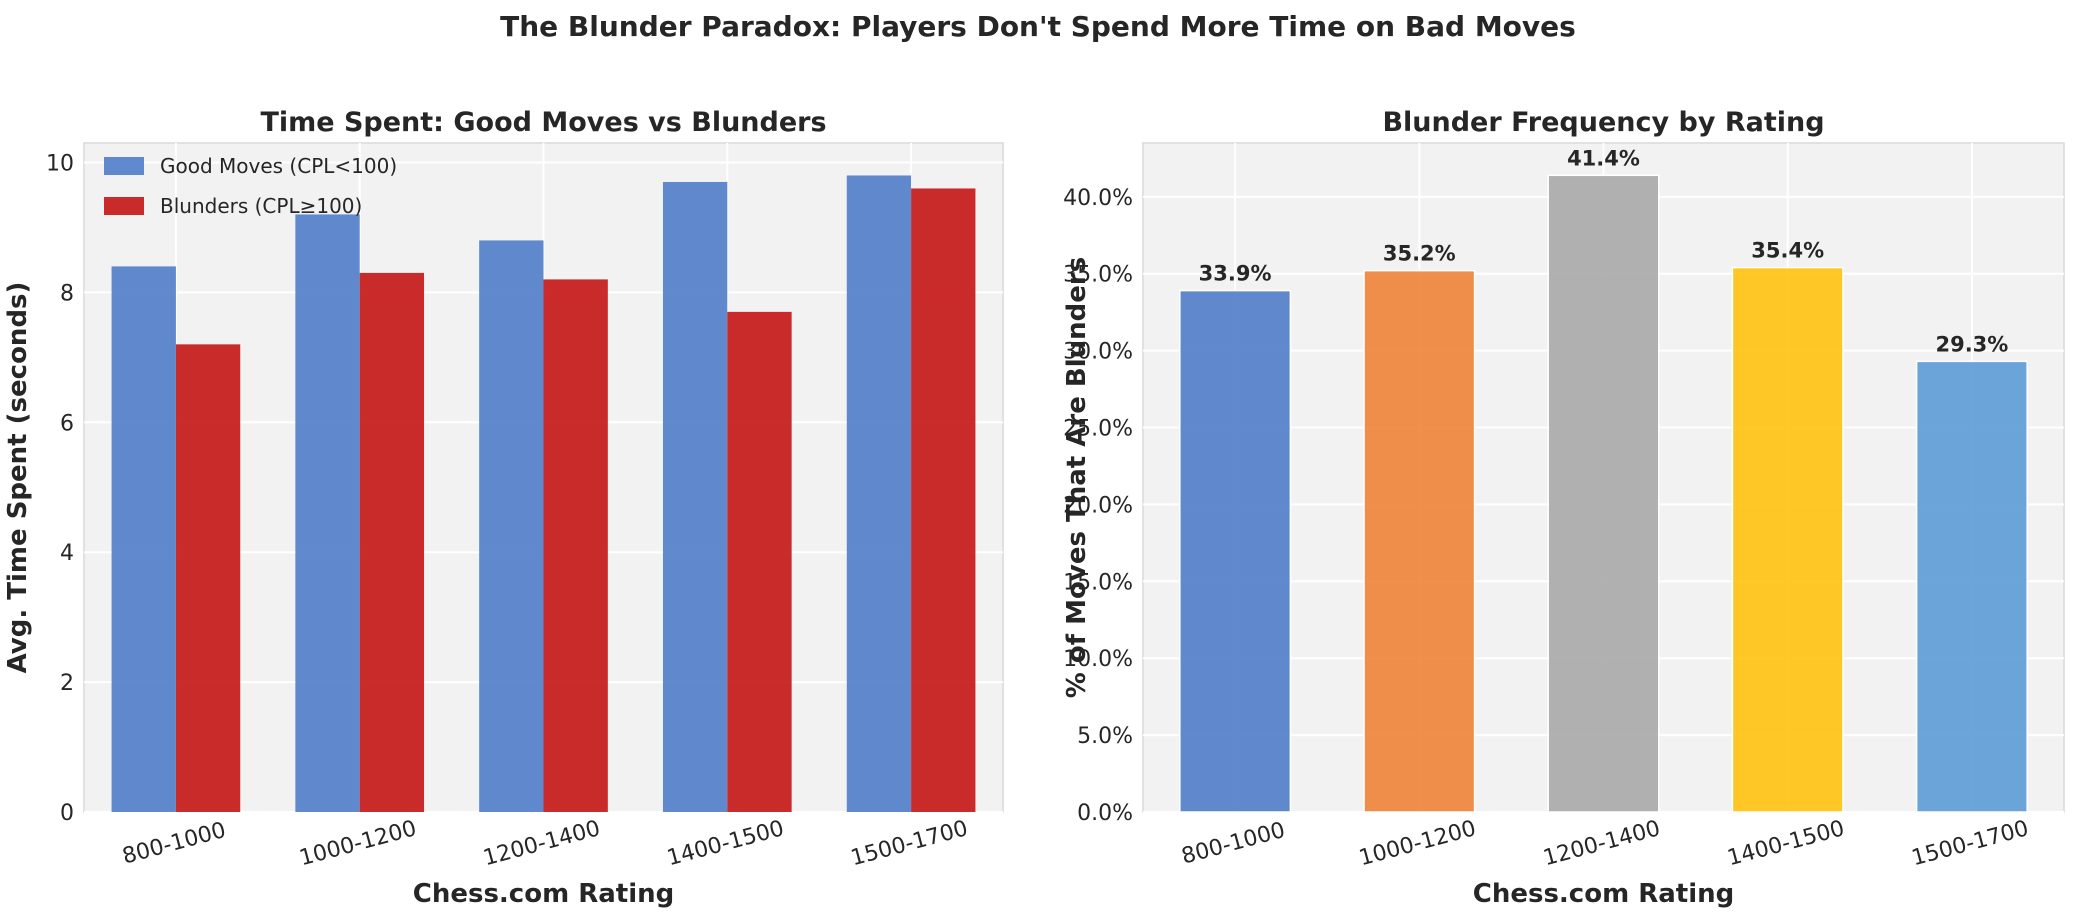 Image resolution: width=2077 pixels, height=920 pixels. Describe the element at coordinates (261, 206) in the screenshot. I see `legend-label: Blunders (CPL≥100)` at that location.